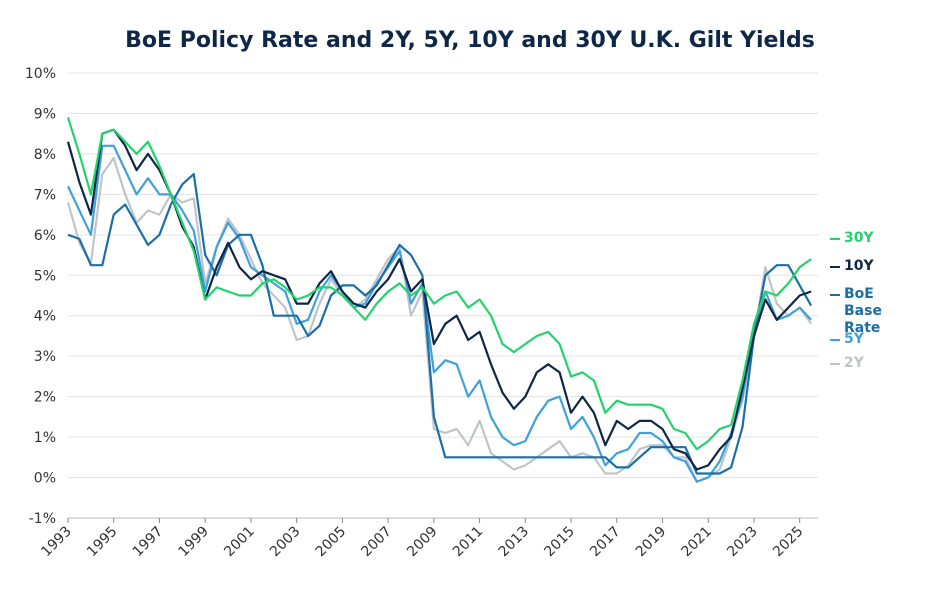  What do you see at coordinates (468, 542) in the screenshot?
I see `x-tick-label: 2011` at bounding box center [468, 542].